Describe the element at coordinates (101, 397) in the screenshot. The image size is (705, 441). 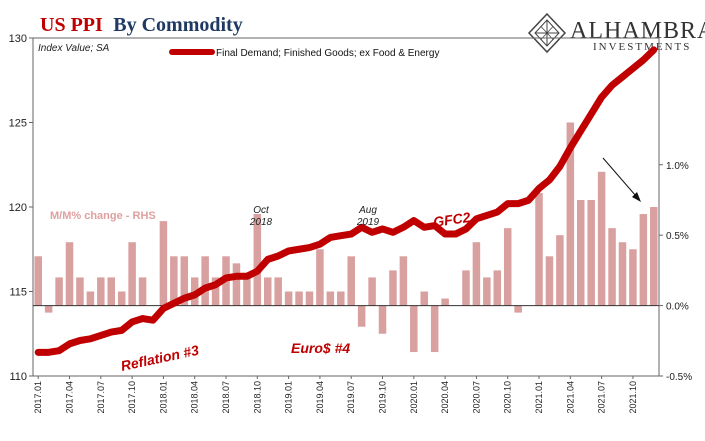
I see `x-tick-label: 2017.07` at that location.